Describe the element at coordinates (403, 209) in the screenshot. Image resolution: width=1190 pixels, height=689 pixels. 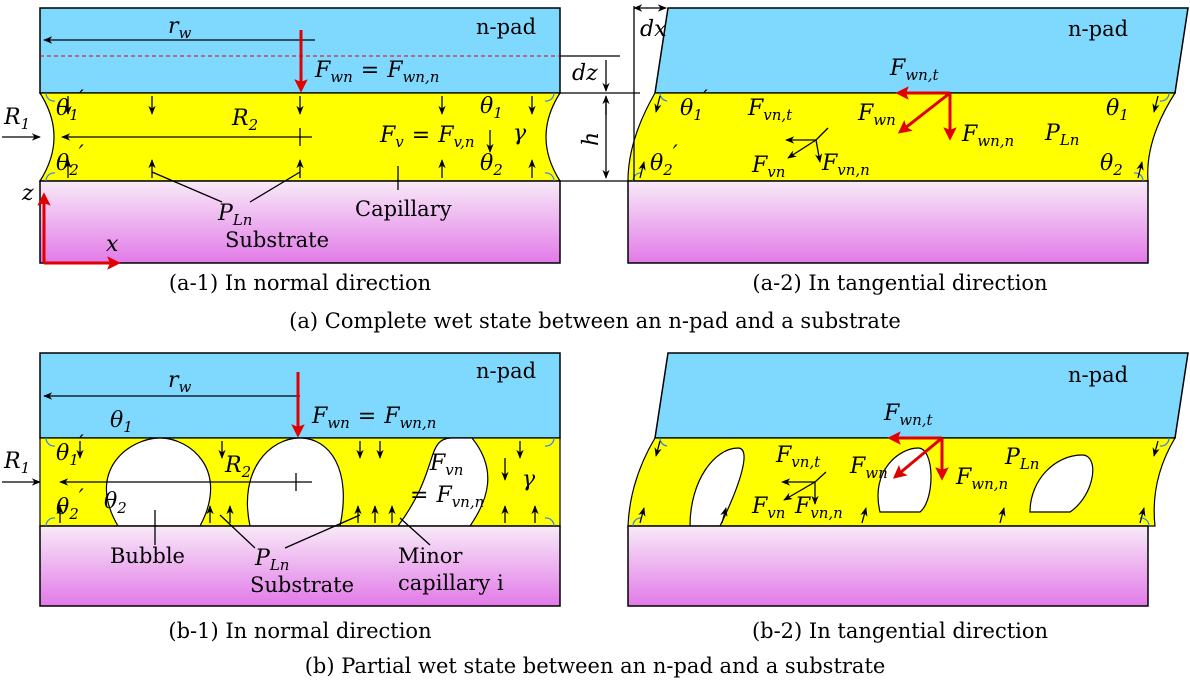
I see `capillary-label: Capillary` at that location.